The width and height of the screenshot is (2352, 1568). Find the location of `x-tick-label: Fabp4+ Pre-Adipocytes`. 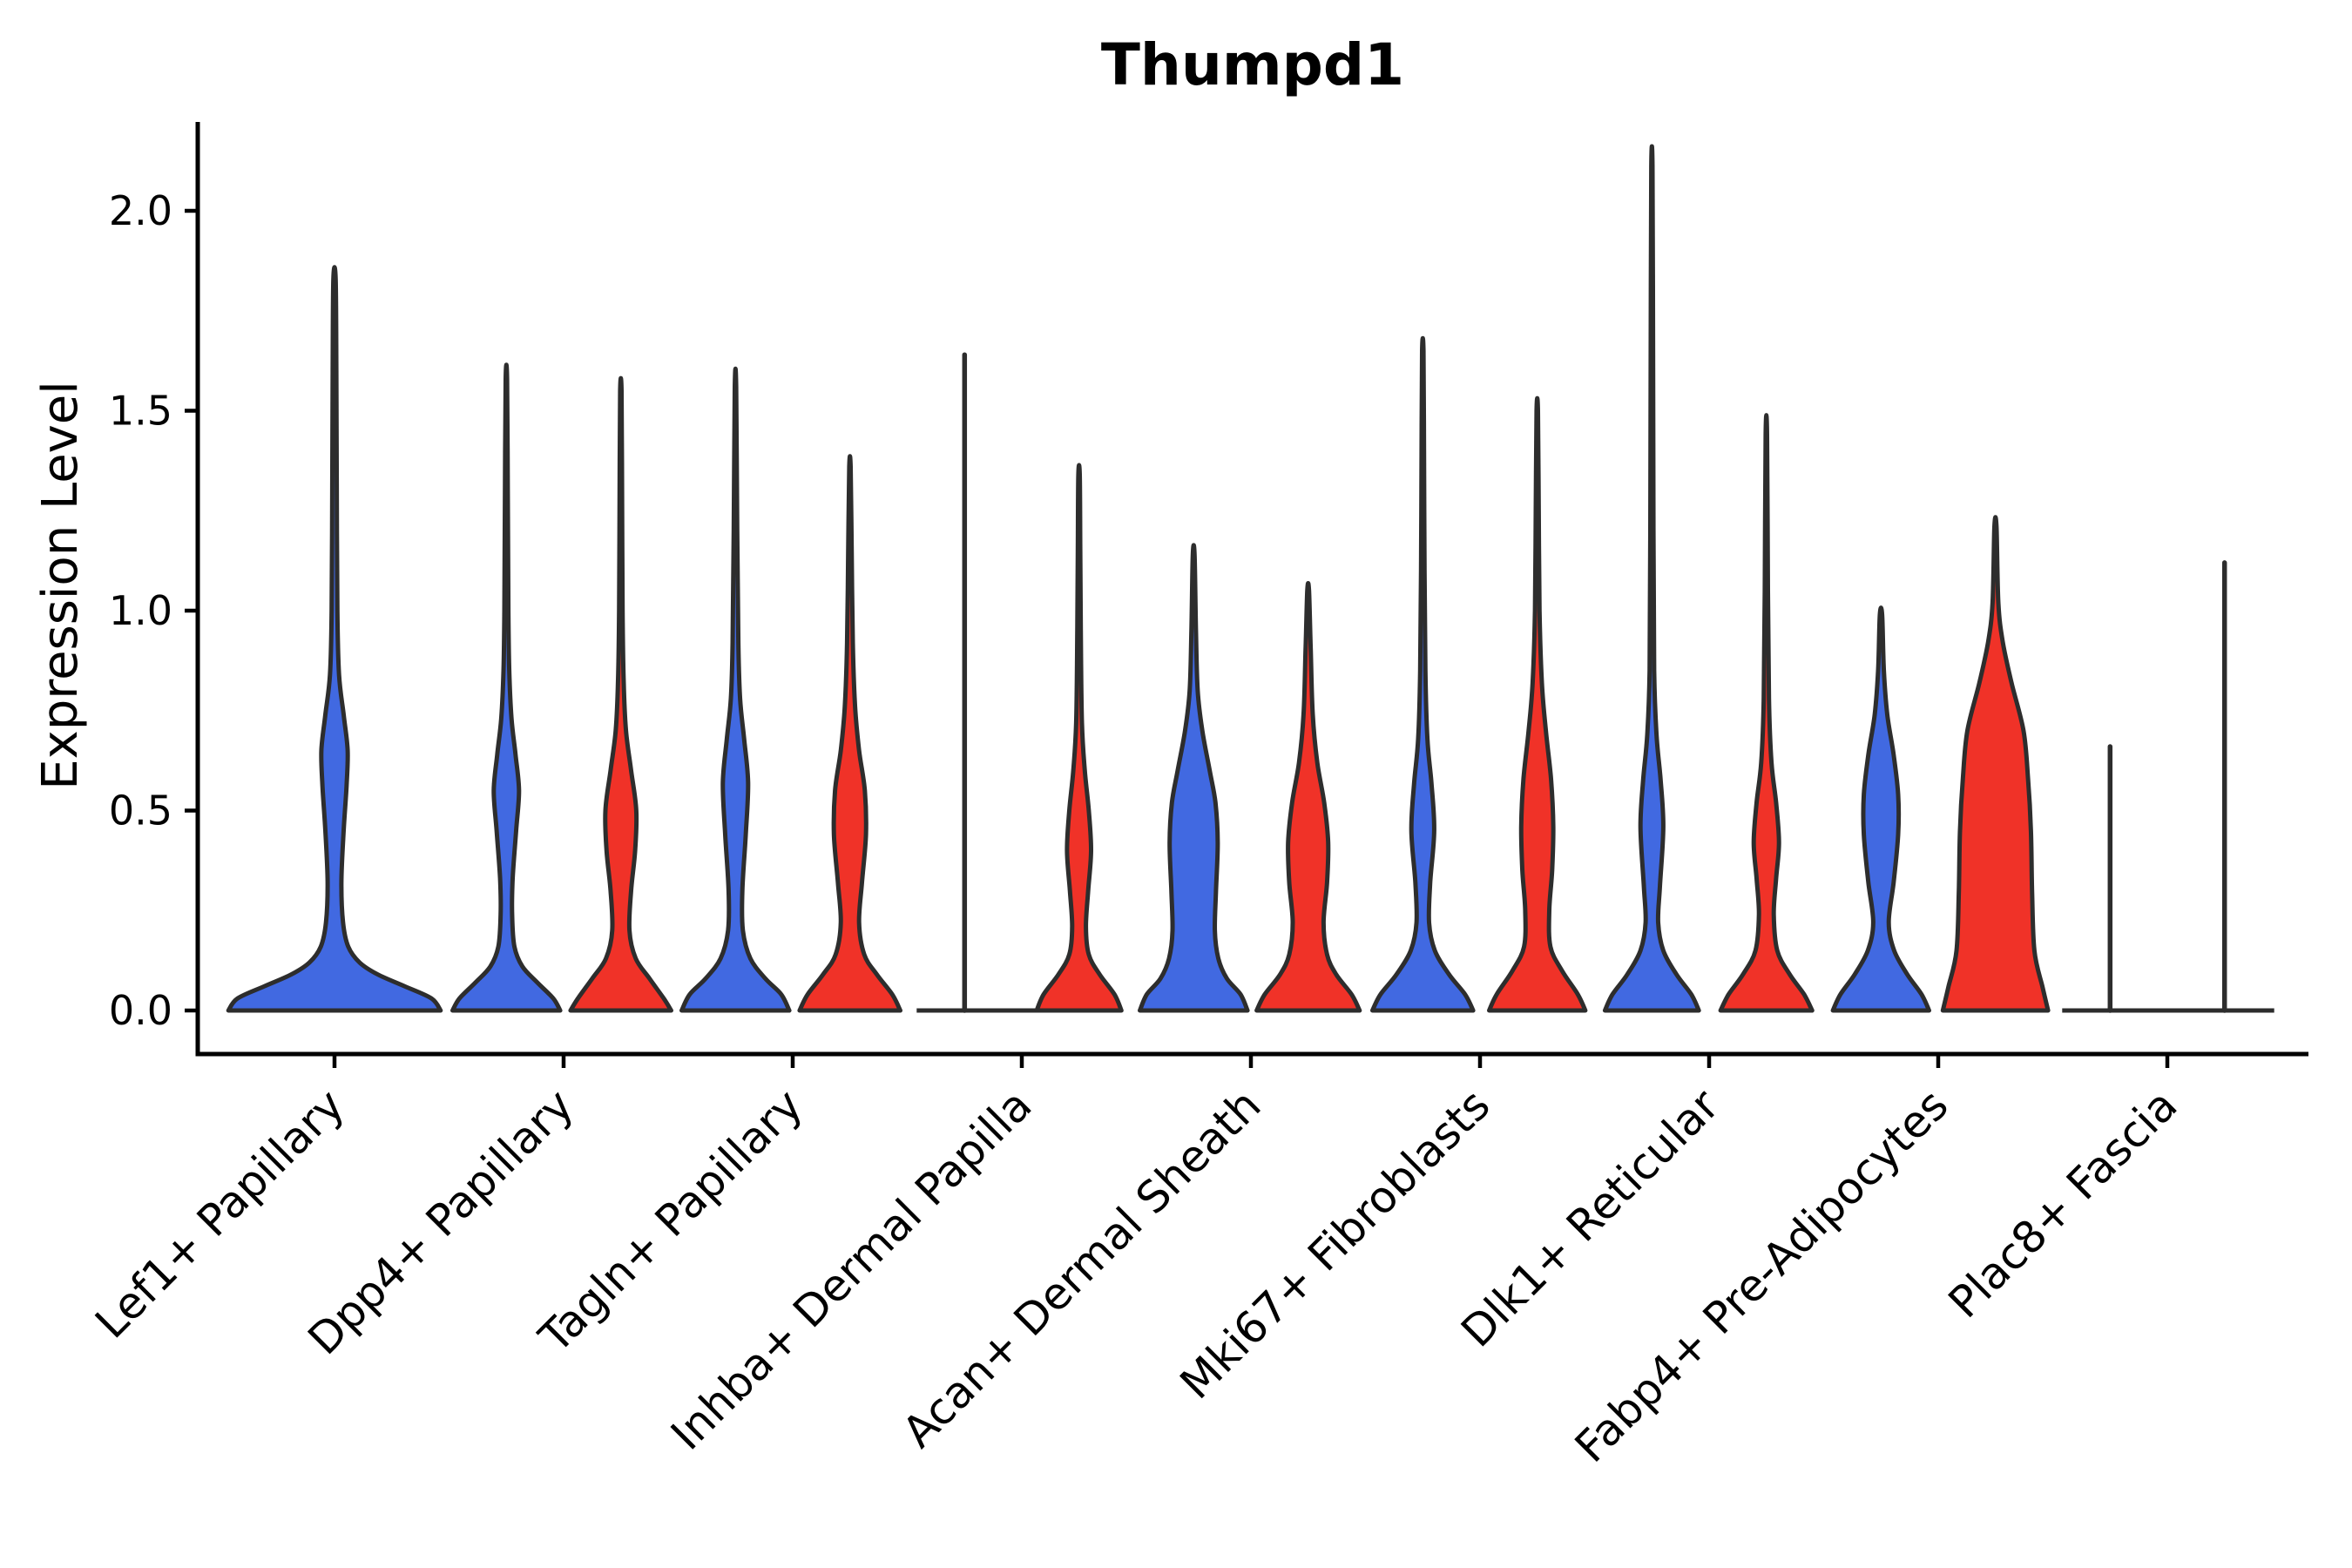

x-tick-label: Fabp4+ Pre-Adipocytes is located at coordinates (1762, 1275).